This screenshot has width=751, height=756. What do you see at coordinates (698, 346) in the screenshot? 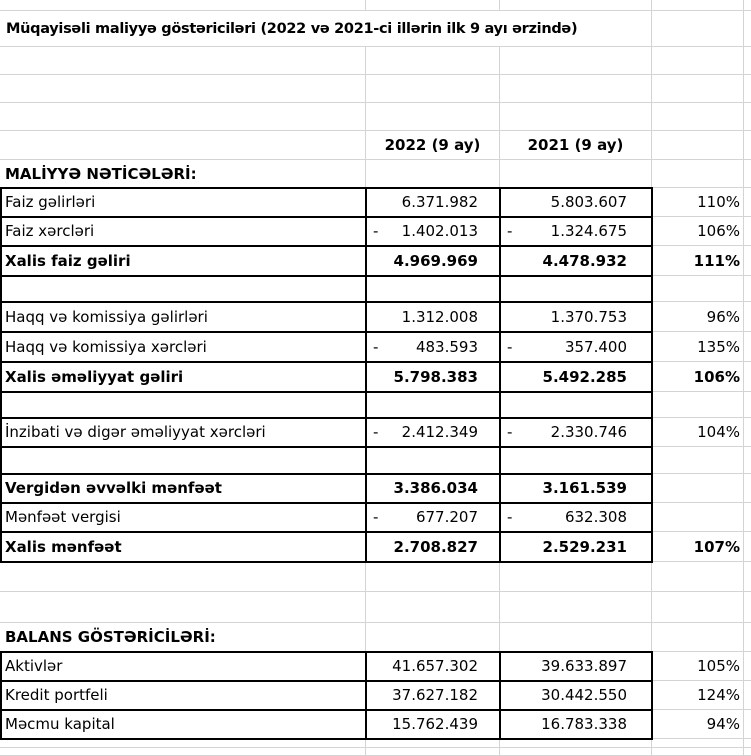
I see `percent-cell: 135%` at bounding box center [698, 346].